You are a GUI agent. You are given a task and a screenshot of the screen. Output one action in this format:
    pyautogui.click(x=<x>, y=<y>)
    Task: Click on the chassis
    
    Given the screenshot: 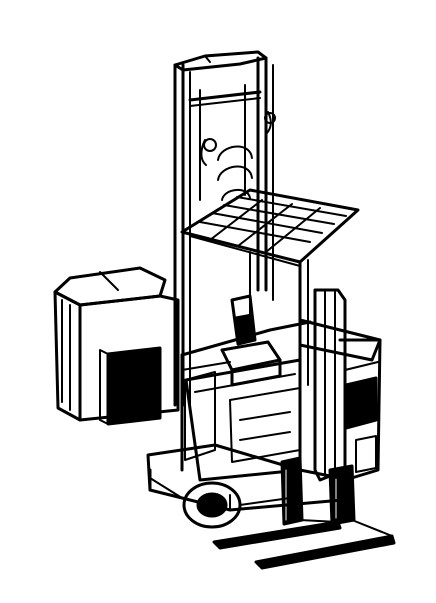 What is the action you would take?
    pyautogui.click(x=249, y=486)
    